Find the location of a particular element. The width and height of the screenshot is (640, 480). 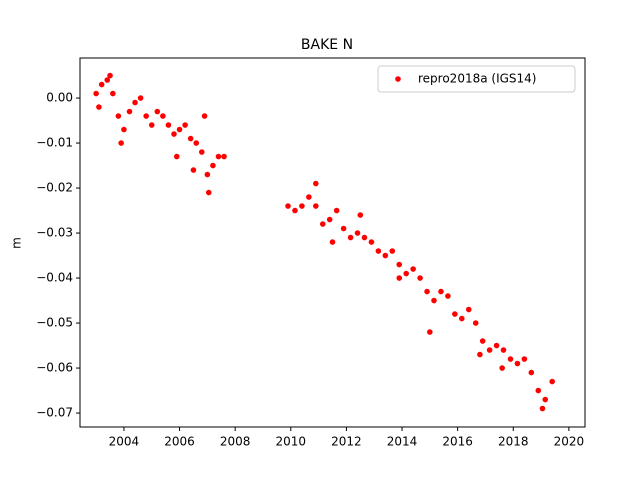

y-tick-label: −0.06 is located at coordinates (54, 368).